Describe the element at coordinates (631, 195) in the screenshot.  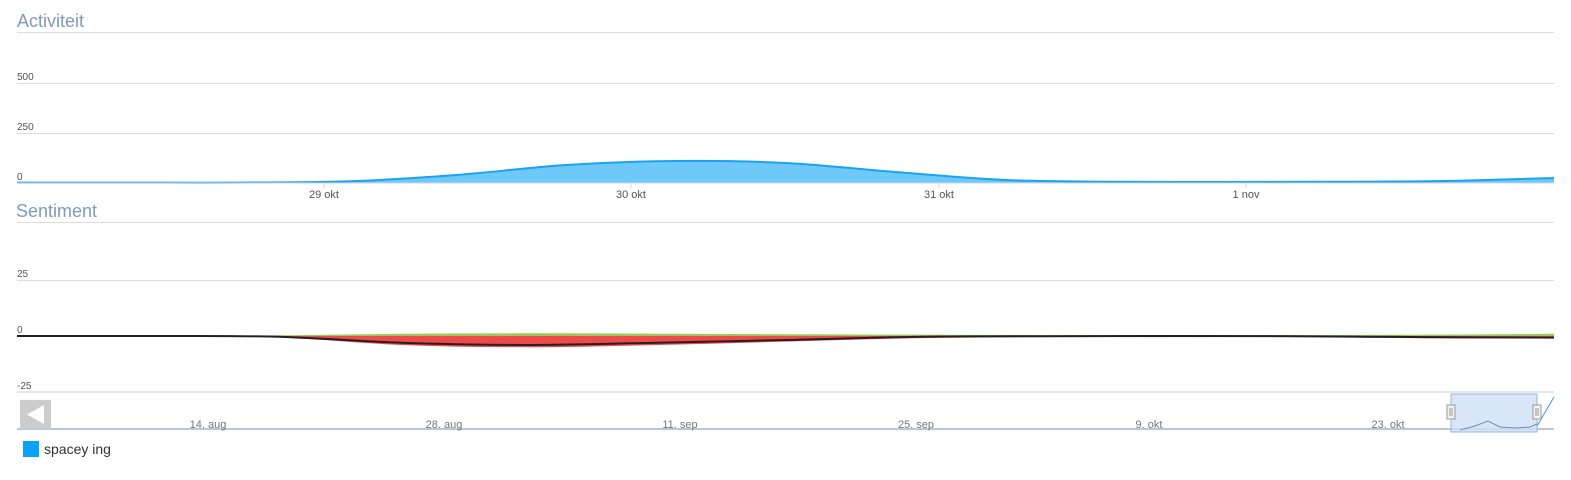
I see `activity-x-tick: 30 okt` at that location.